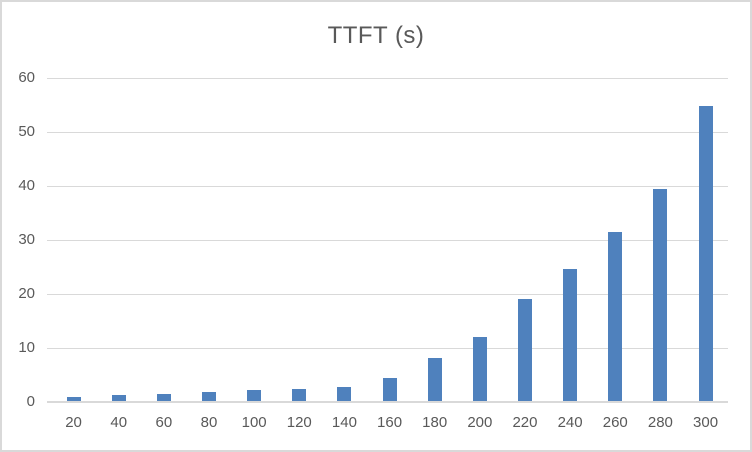 This screenshot has height=452, width=752. I want to click on x-axis-tick-label: 120, so click(299, 422).